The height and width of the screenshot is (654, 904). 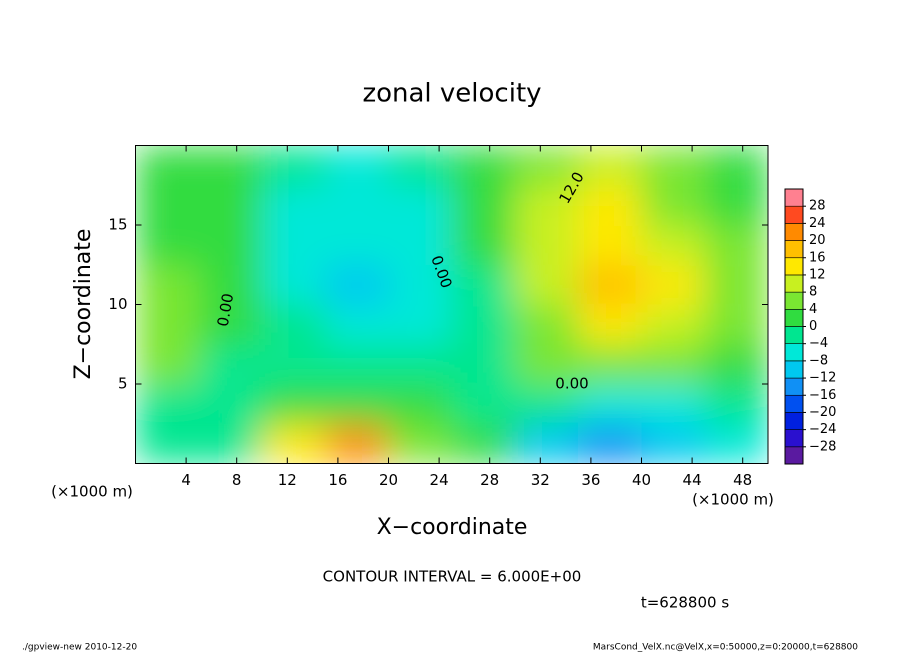 I want to click on x-tick-label: 12, so click(x=287, y=480).